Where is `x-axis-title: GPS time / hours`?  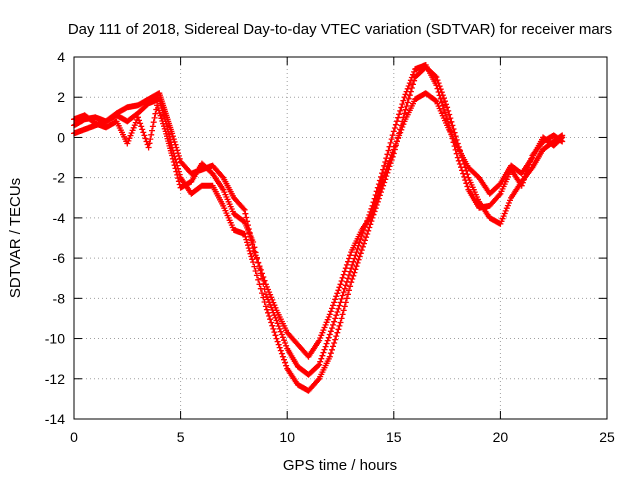
x-axis-title: GPS time / hours is located at coordinates (340, 465).